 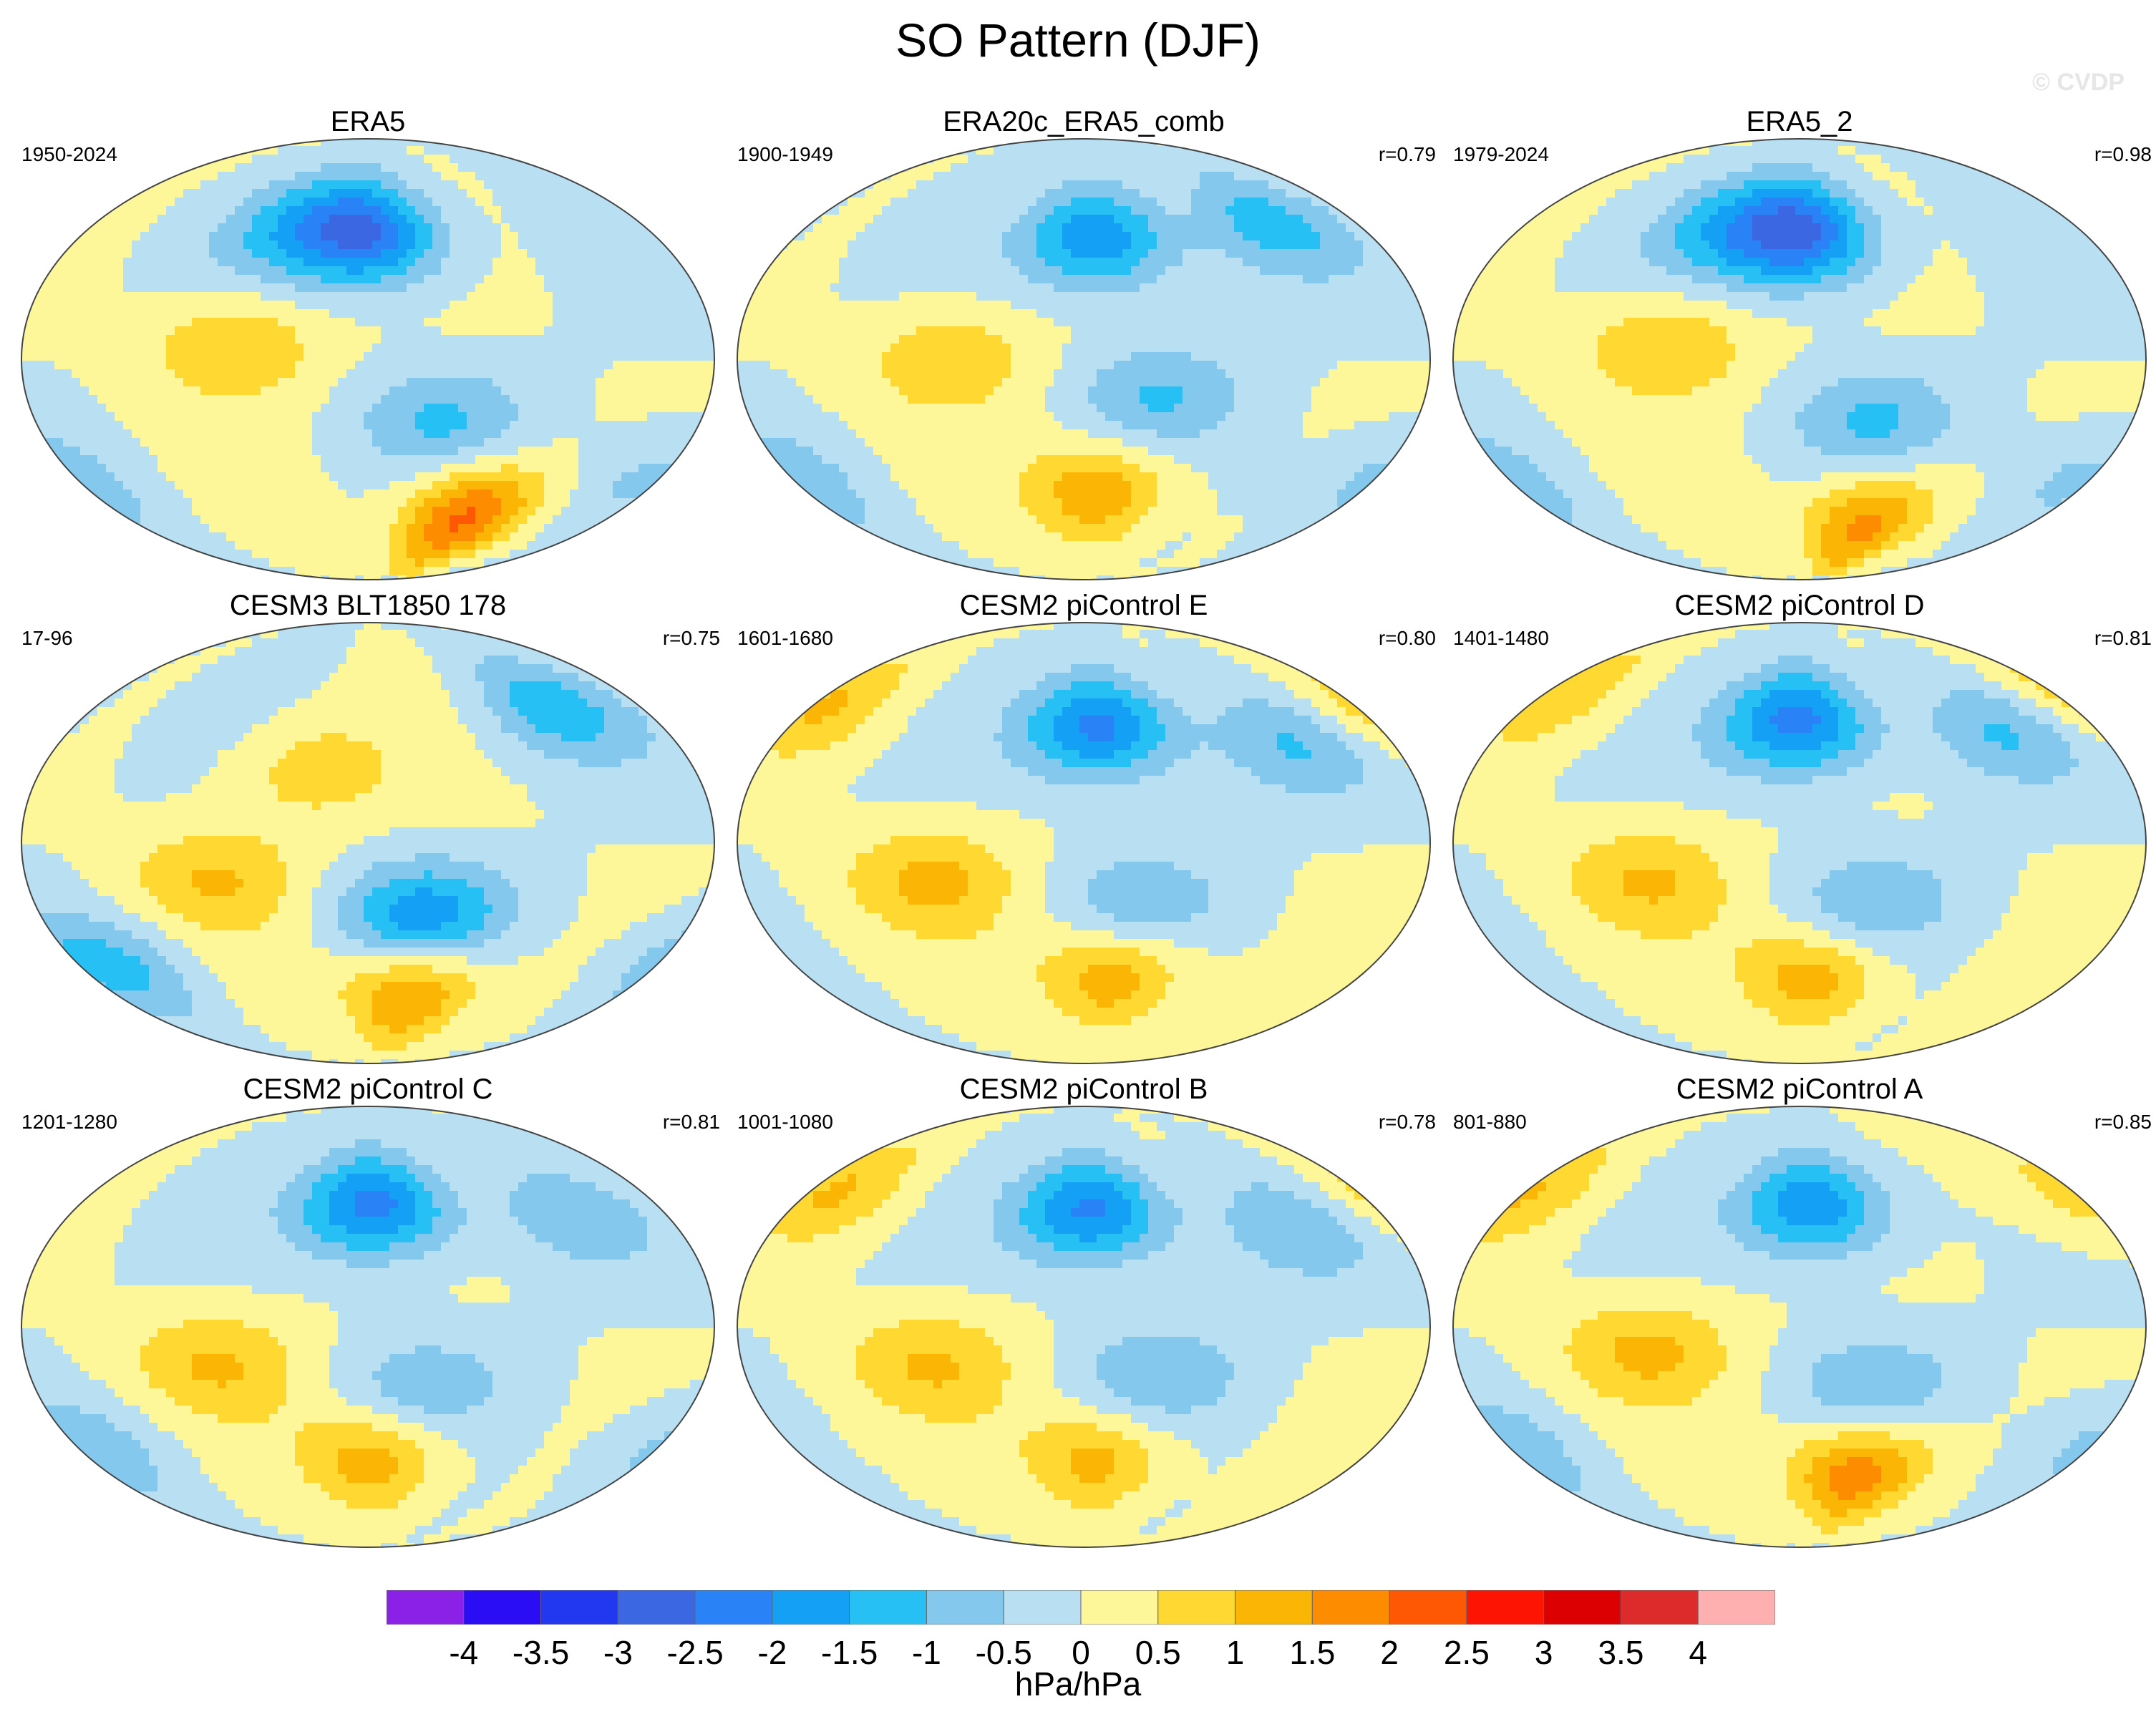 I want to click on colorbar-tick-label: -1, so click(x=926, y=1652).